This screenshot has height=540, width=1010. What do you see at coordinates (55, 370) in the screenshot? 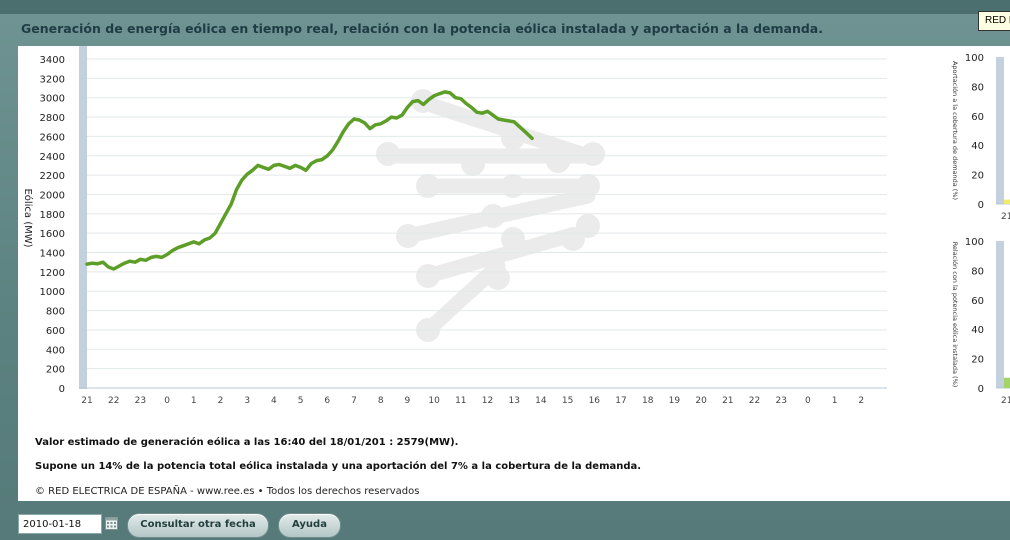
I see `y-tick-label: 200` at bounding box center [55, 370].